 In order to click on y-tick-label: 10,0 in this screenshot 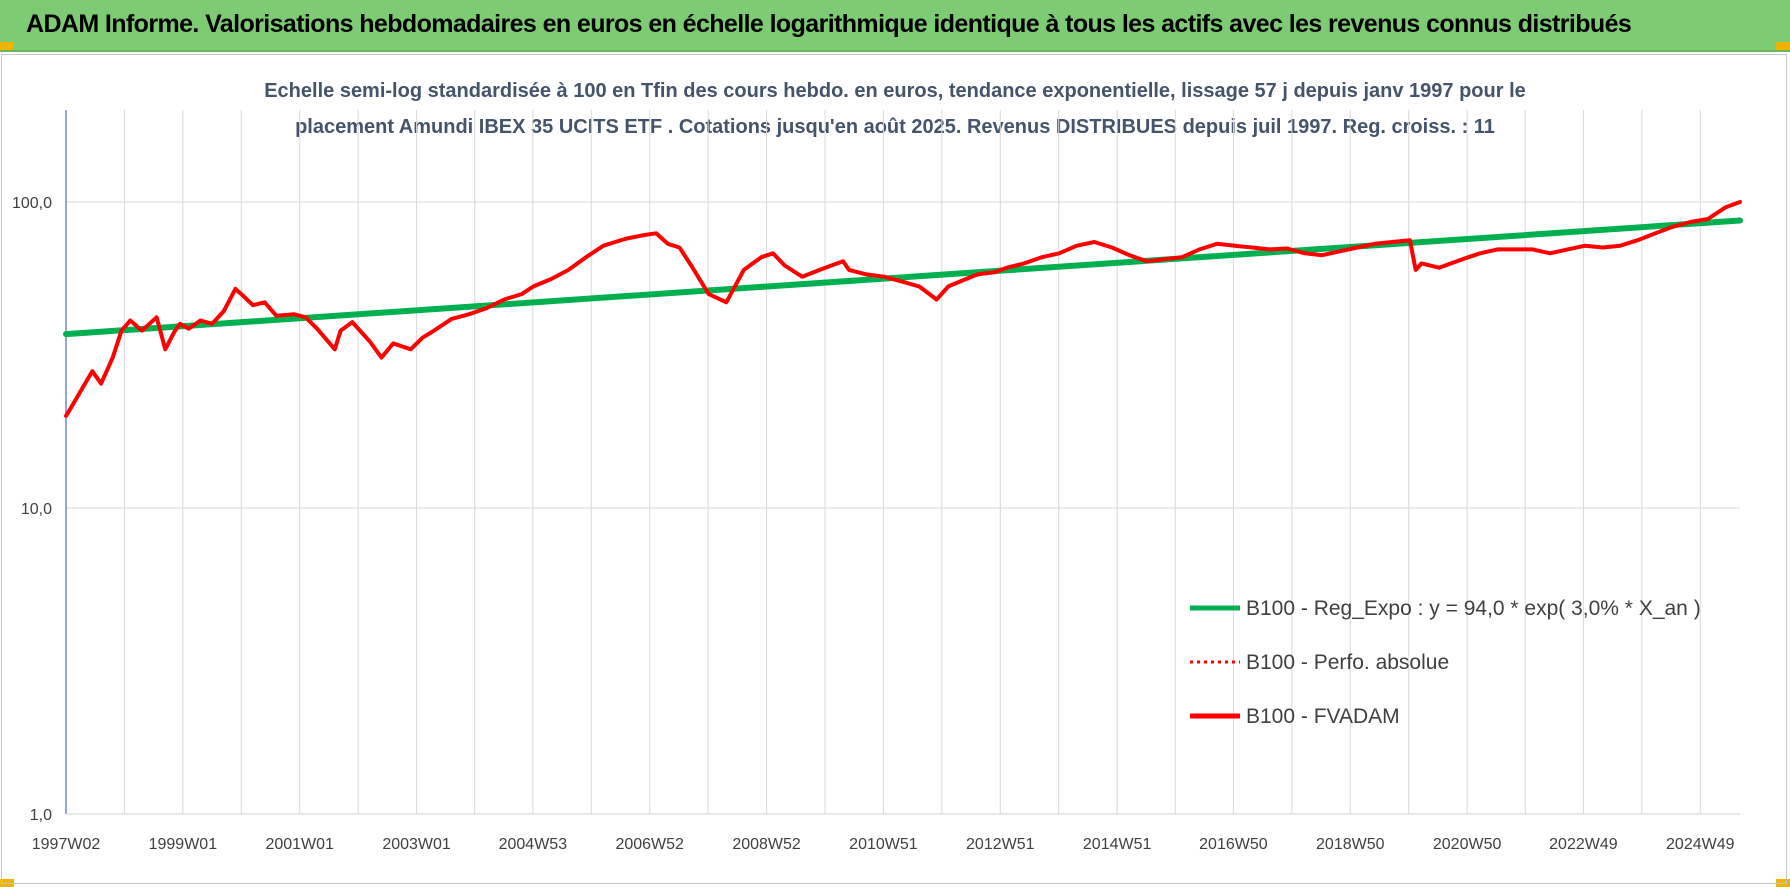, I will do `click(36, 509)`.